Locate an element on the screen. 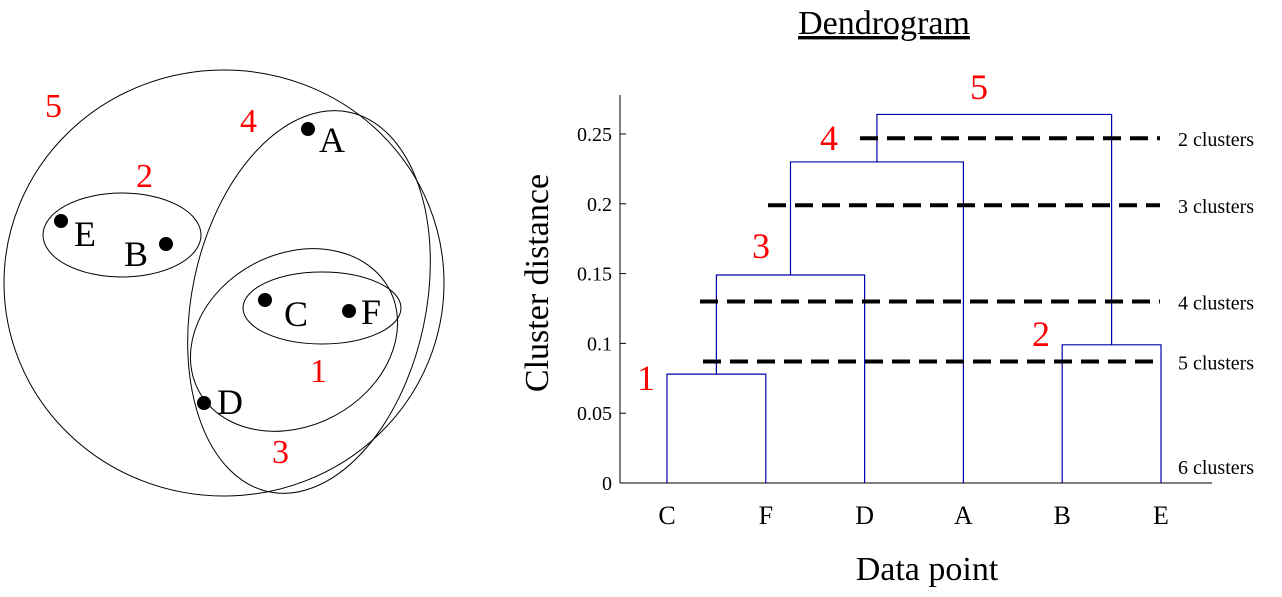  y-tick-label: 0 is located at coordinates (607, 484).